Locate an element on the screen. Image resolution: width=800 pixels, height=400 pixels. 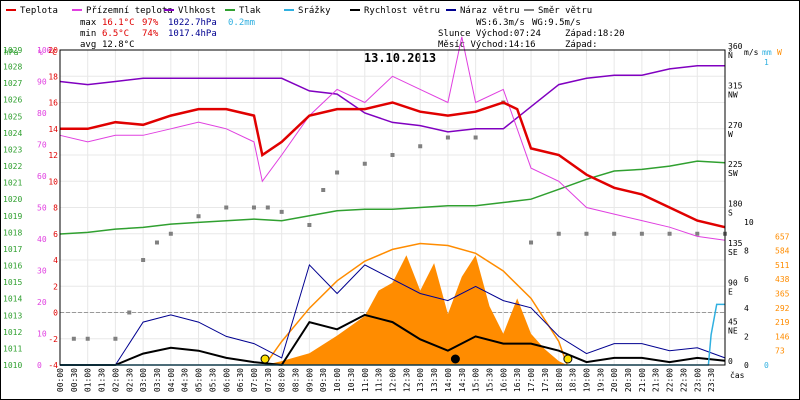
c-tick: 14 is located at coordinates (53, 129).